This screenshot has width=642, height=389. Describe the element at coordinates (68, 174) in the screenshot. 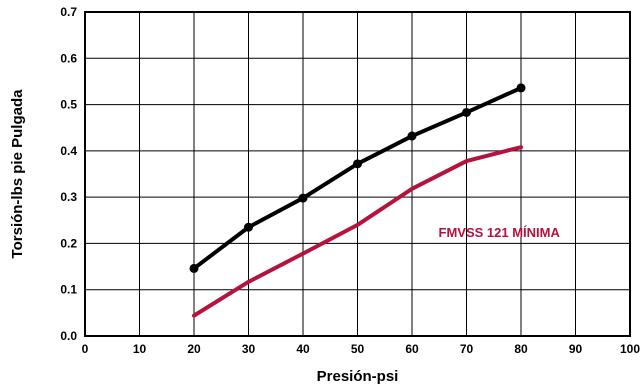

I see `y-axis-tick-labels: 0.0 0.1 0.2 0.3 0.4 0.5 0.6 0.7` at that location.